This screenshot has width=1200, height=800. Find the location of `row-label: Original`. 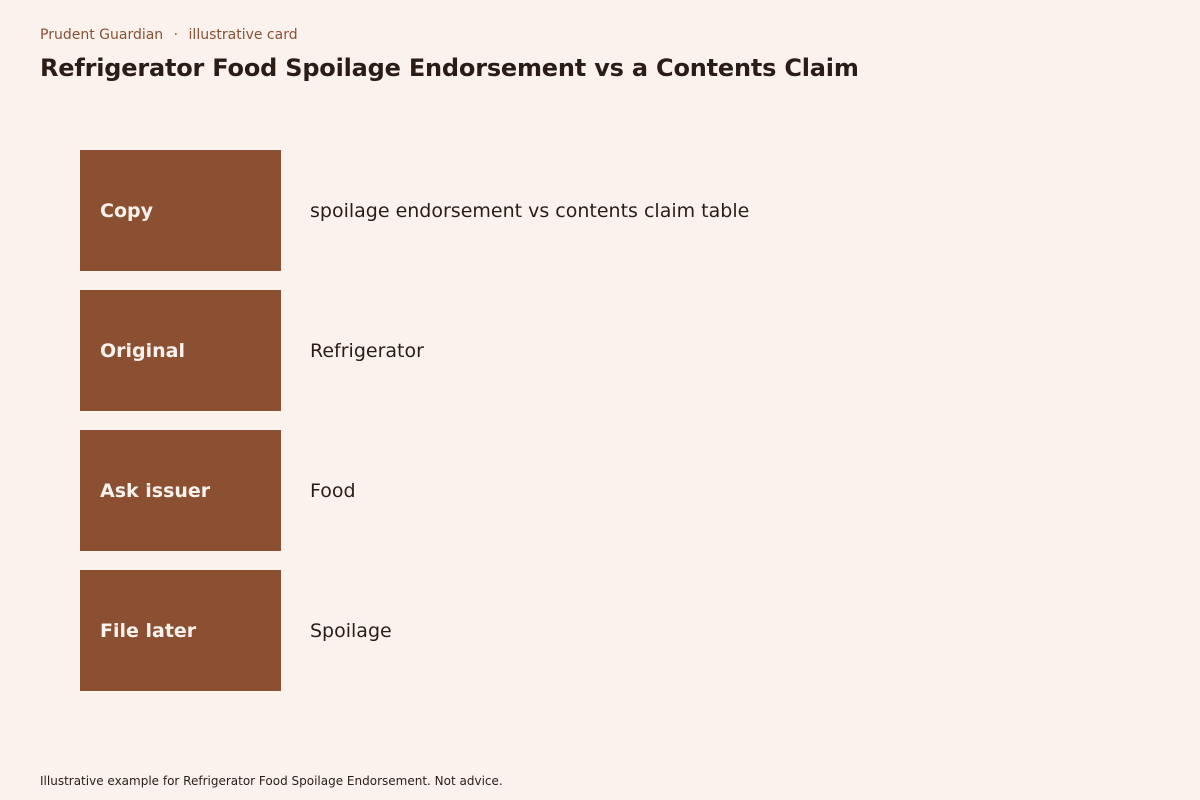

row-label: Original is located at coordinates (180, 350).